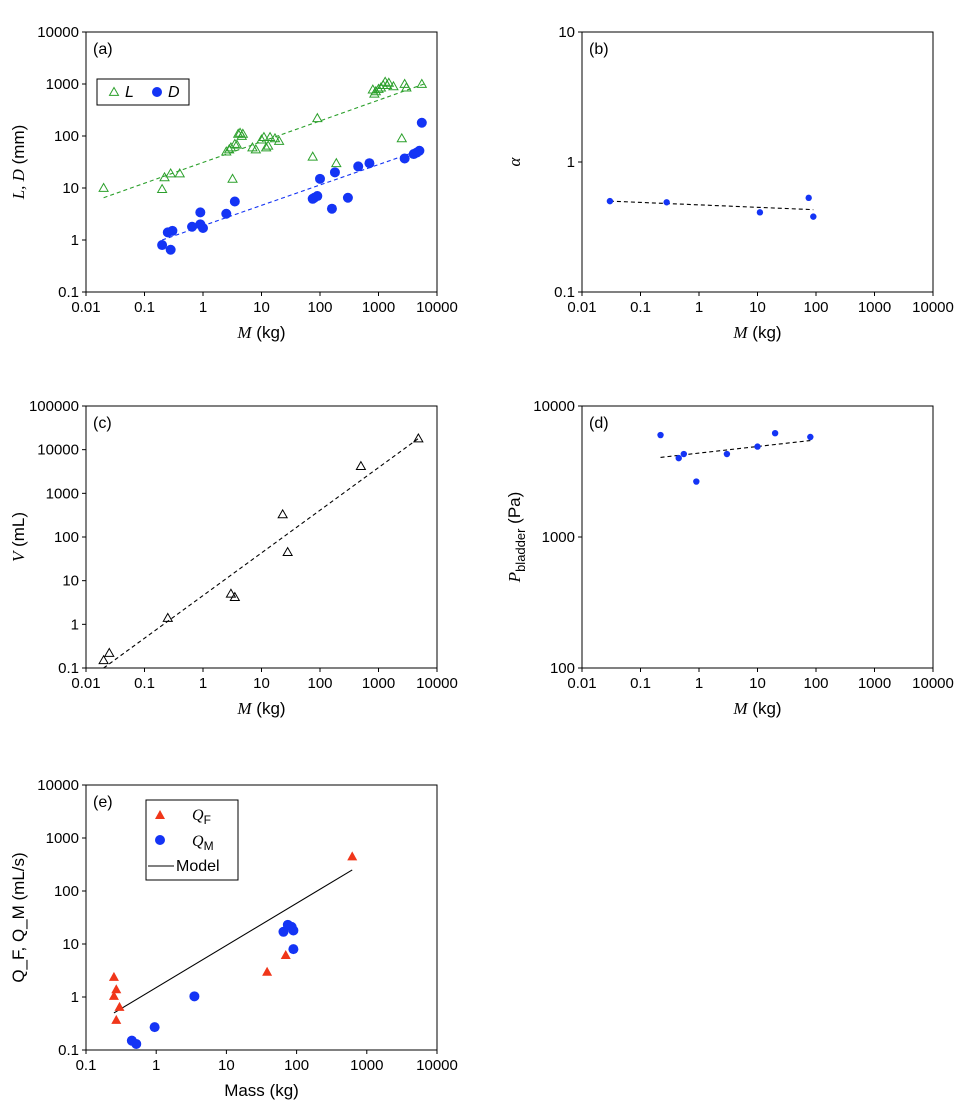  Describe the element at coordinates (756, 332) in the screenshot. I see `x-axis-label-b: M (kg)` at that location.